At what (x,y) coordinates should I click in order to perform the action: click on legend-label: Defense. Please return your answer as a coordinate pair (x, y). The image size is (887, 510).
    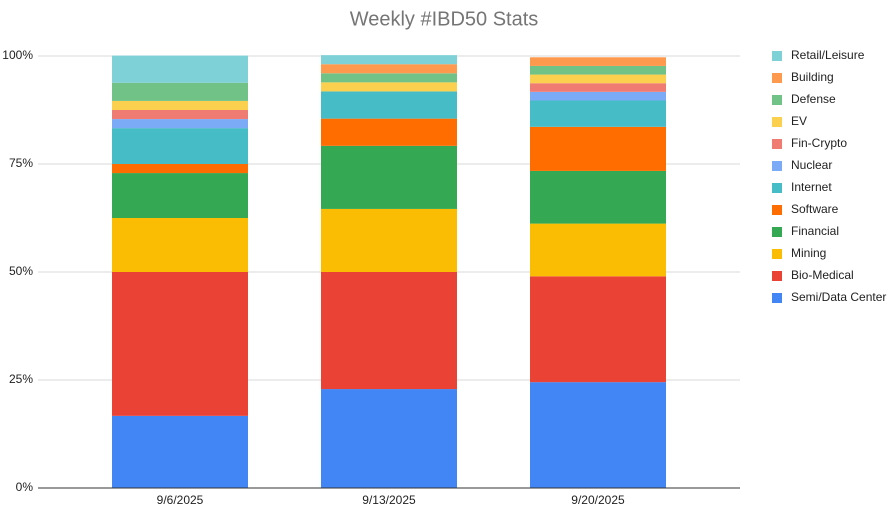
    Looking at the image, I should click on (813, 99).